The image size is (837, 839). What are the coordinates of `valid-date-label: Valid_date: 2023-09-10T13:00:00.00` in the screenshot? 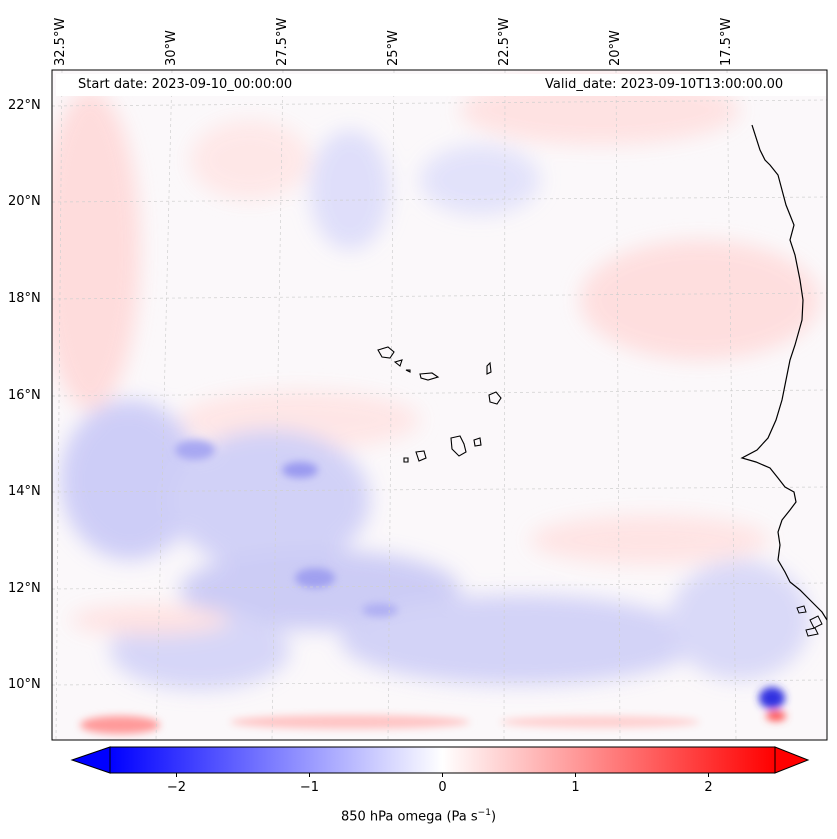 It's located at (664, 84).